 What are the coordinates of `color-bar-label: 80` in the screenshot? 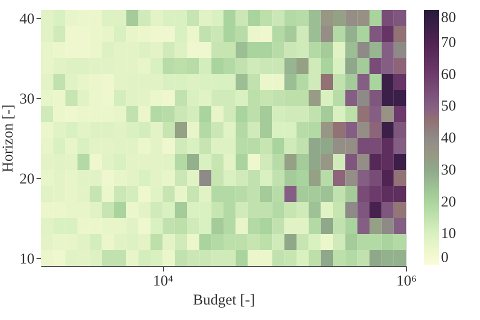 It's located at (448, 18).